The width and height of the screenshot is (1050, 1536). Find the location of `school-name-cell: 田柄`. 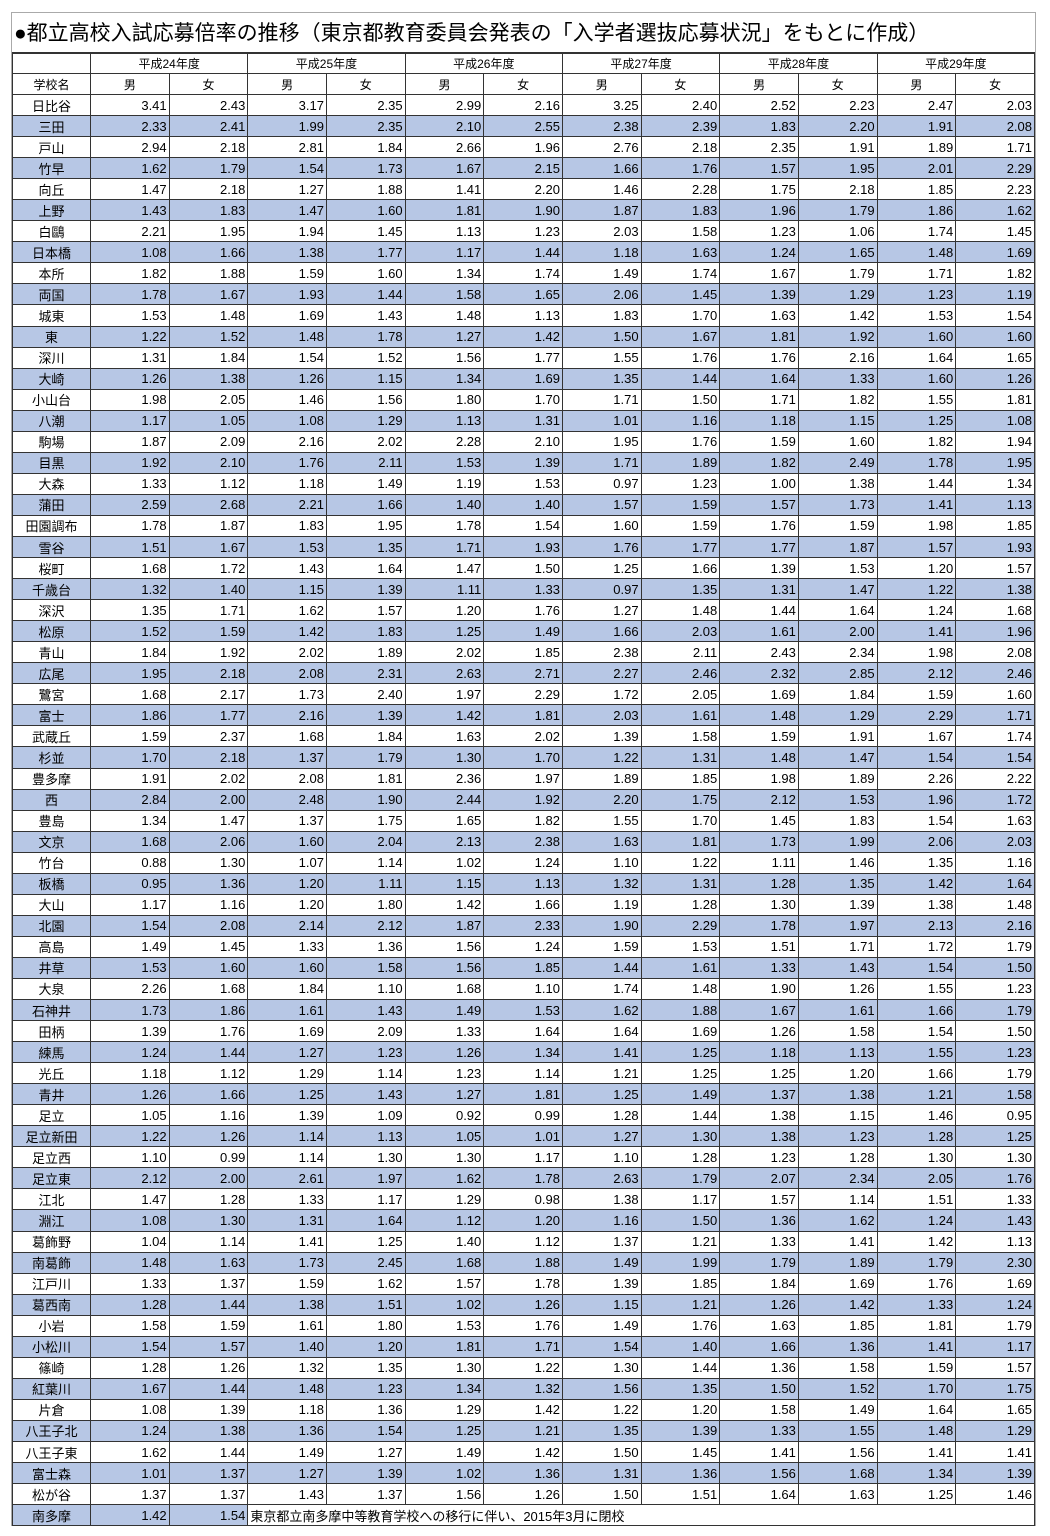

school-name-cell: 田柄 is located at coordinates (51, 1031).